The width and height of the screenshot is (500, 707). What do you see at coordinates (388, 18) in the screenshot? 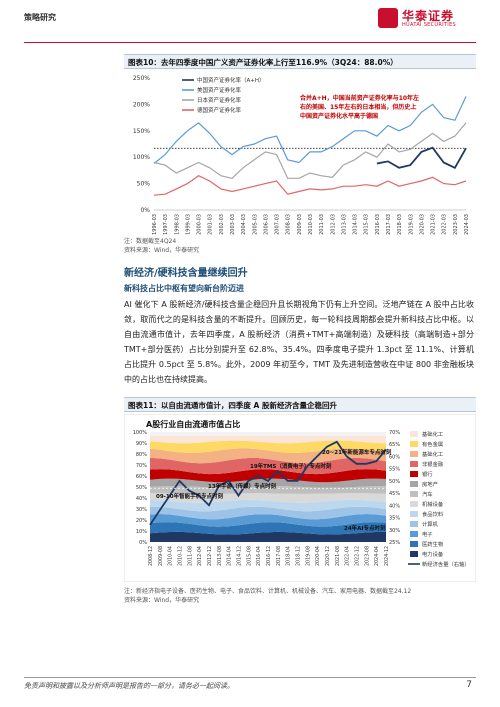
I see `logo-icon` at bounding box center [388, 18].